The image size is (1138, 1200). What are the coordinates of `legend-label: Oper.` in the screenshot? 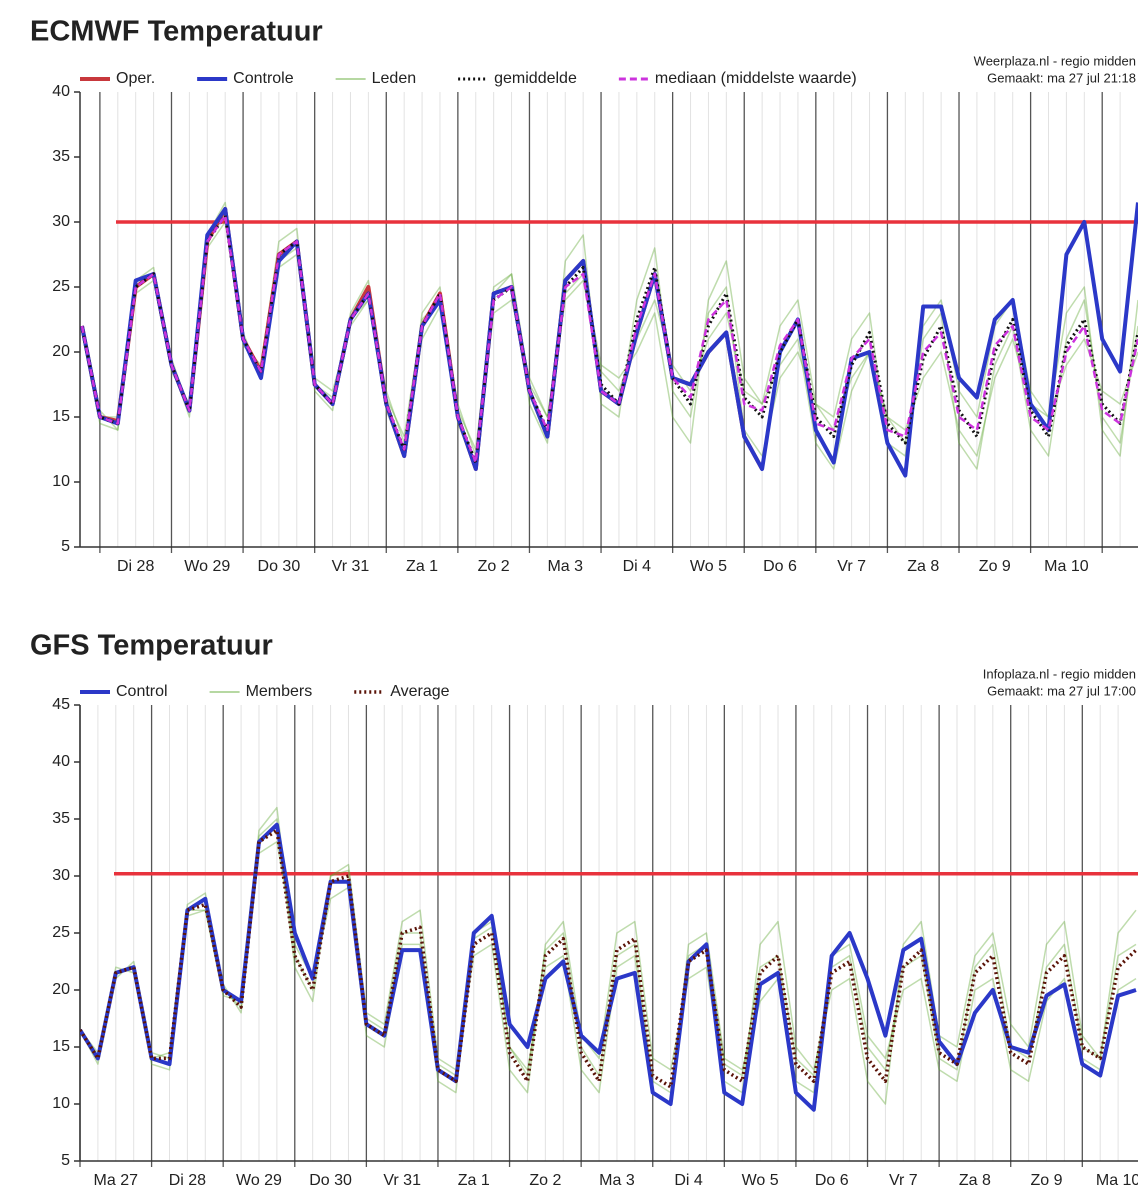 It's located at (135, 78).